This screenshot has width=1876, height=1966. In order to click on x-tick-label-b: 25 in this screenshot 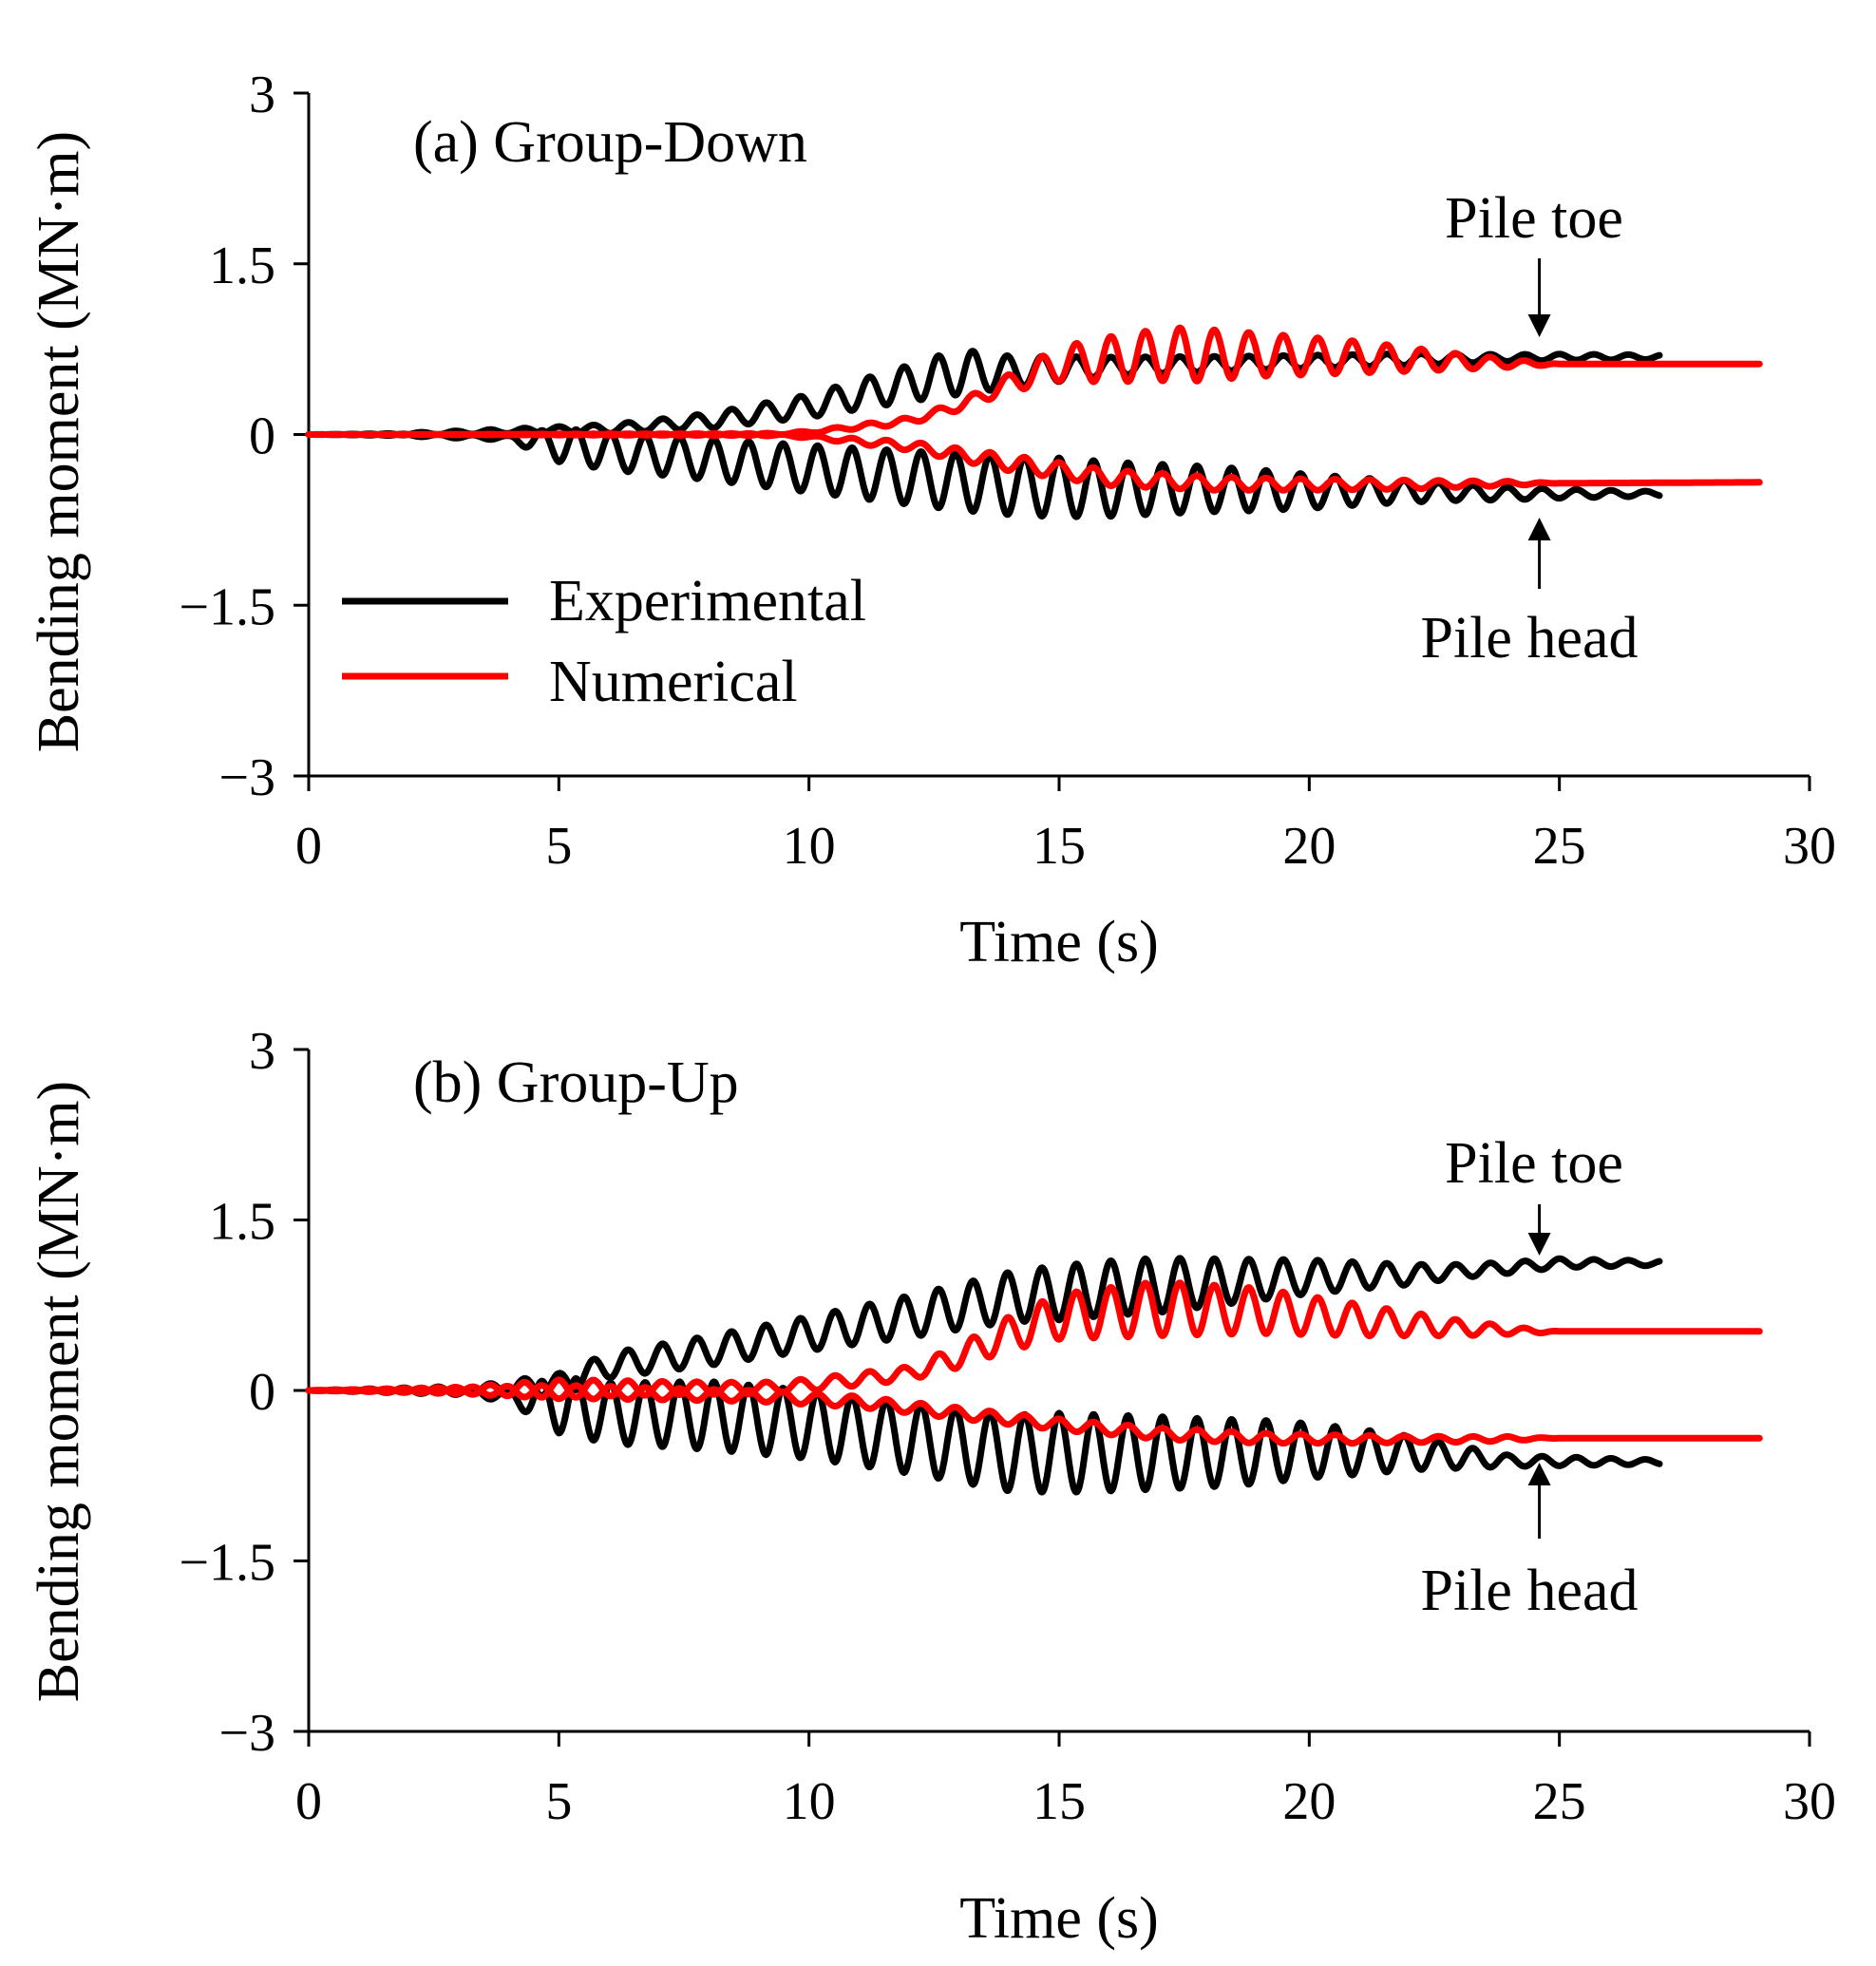, I will do `click(1559, 1801)`.